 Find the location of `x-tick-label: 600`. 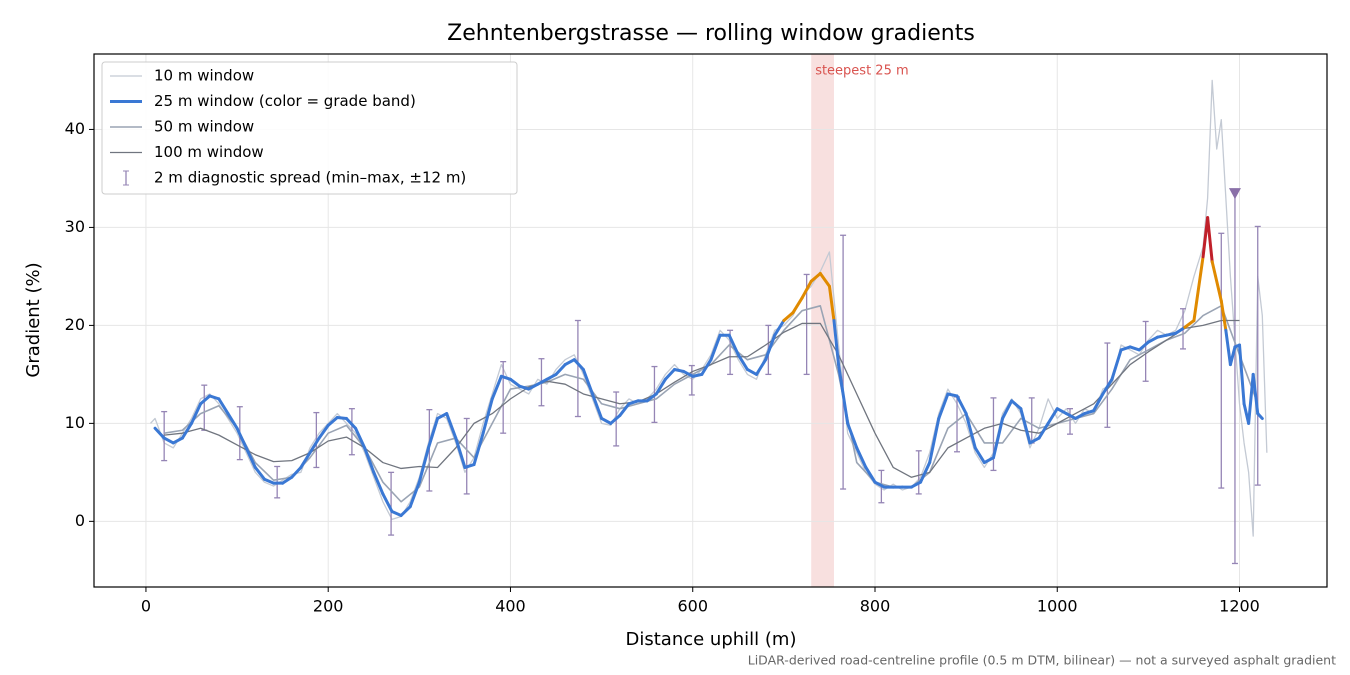

x-tick-label: 600 is located at coordinates (692, 606).